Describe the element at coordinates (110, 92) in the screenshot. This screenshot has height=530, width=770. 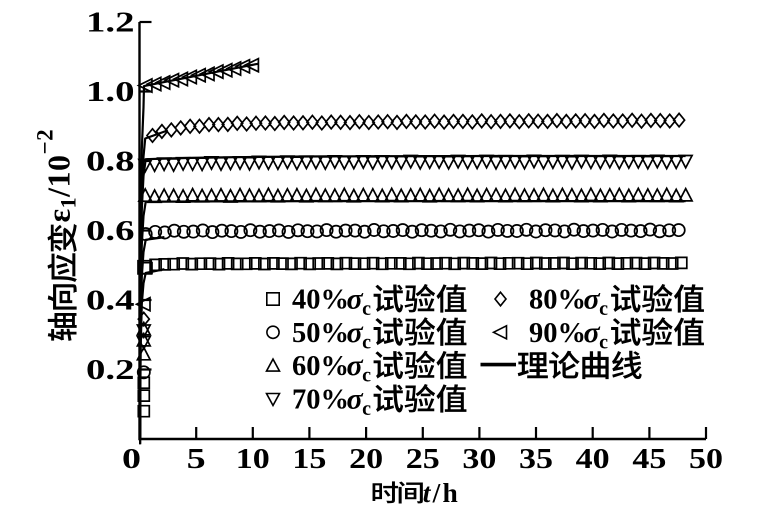
I see `svg-text: 1.0` at that location.